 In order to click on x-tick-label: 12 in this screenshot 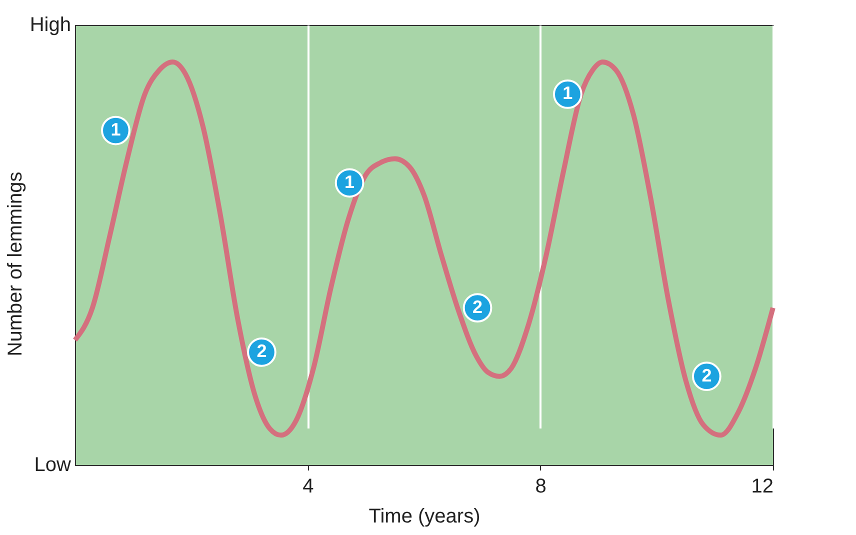, I will do `click(762, 487)`.